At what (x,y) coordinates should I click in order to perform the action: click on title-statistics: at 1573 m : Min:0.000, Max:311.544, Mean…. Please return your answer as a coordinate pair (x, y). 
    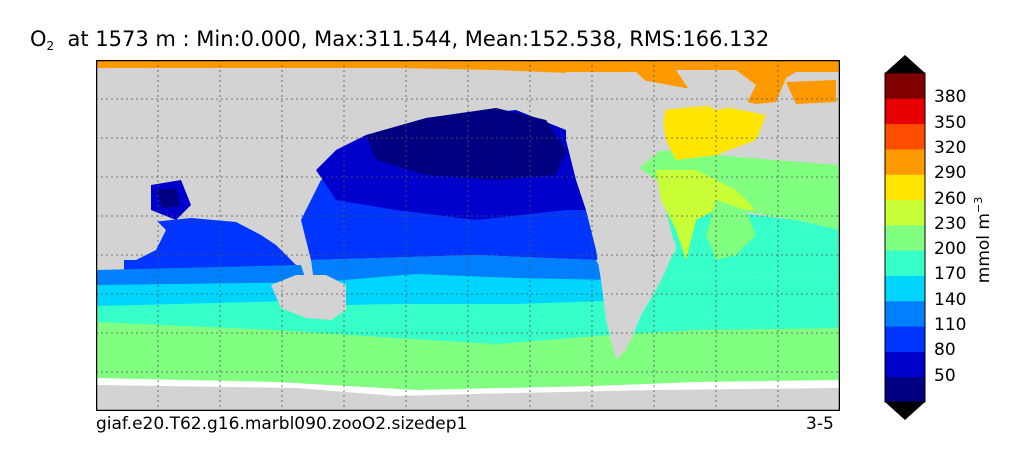
    Looking at the image, I should click on (418, 39).